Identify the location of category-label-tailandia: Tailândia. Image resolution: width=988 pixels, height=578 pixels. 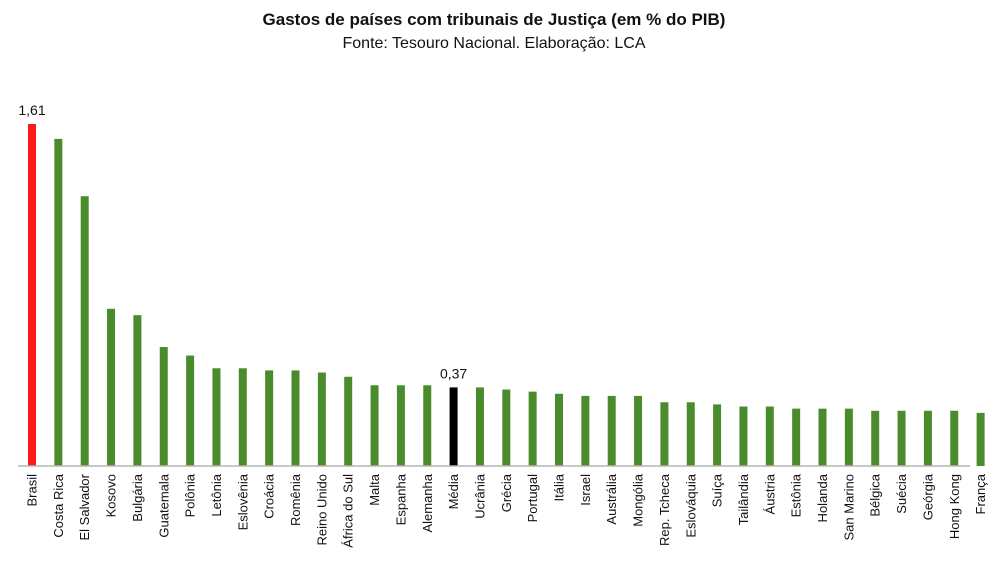
(743, 499).